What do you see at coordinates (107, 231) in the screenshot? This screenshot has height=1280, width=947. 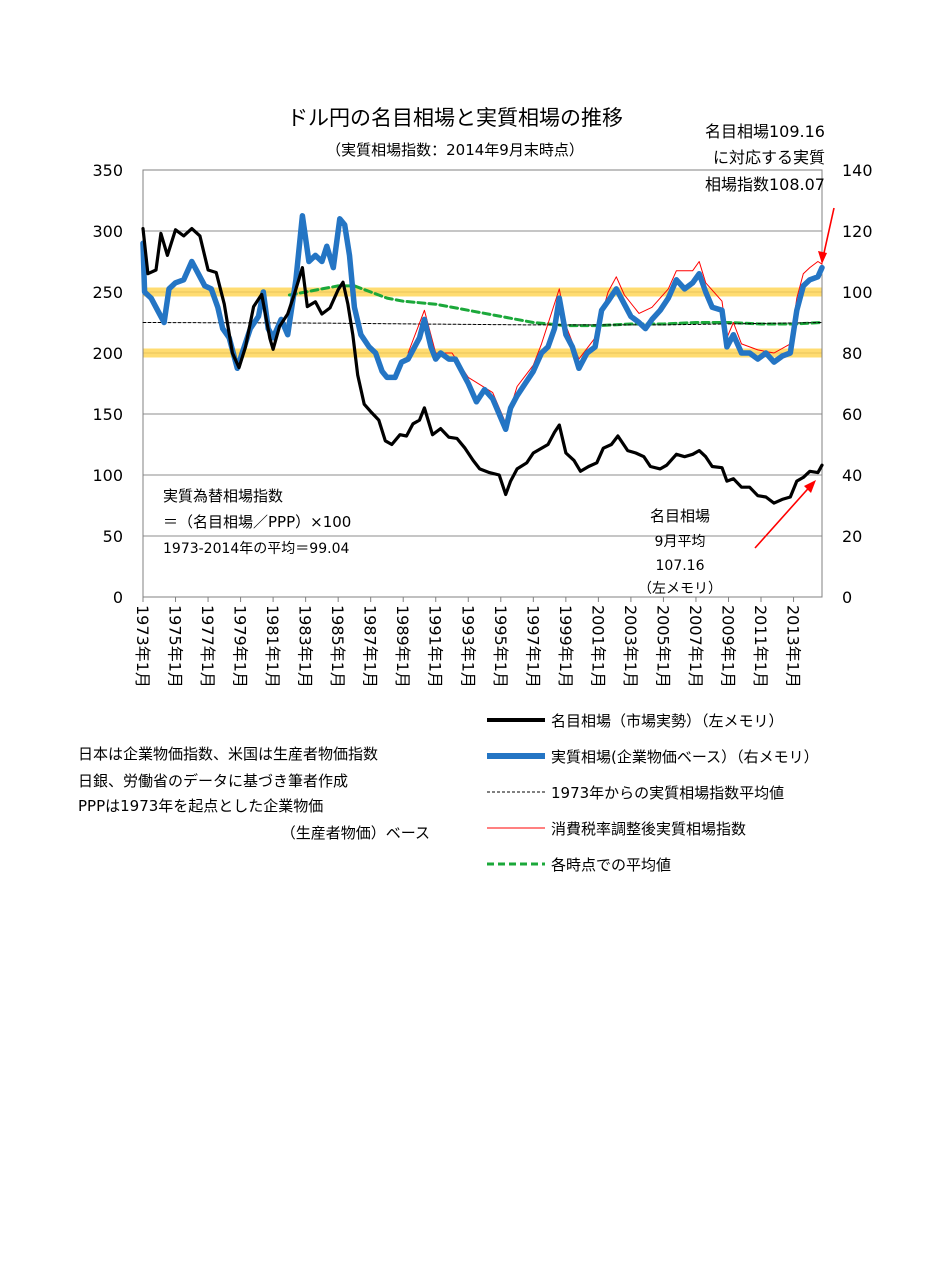 I see `y-left-tick-label: 300` at bounding box center [107, 231].